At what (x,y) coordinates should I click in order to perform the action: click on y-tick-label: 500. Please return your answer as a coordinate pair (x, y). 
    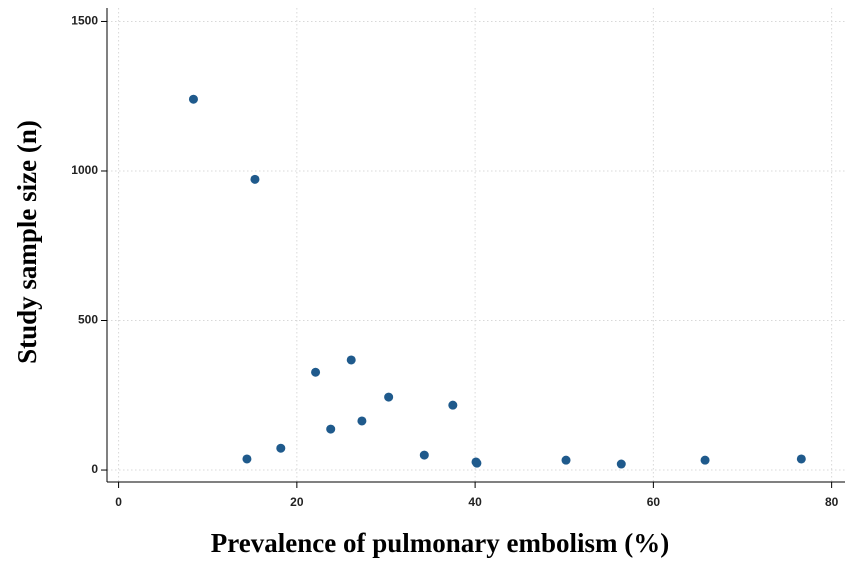
    Looking at the image, I should click on (88, 320).